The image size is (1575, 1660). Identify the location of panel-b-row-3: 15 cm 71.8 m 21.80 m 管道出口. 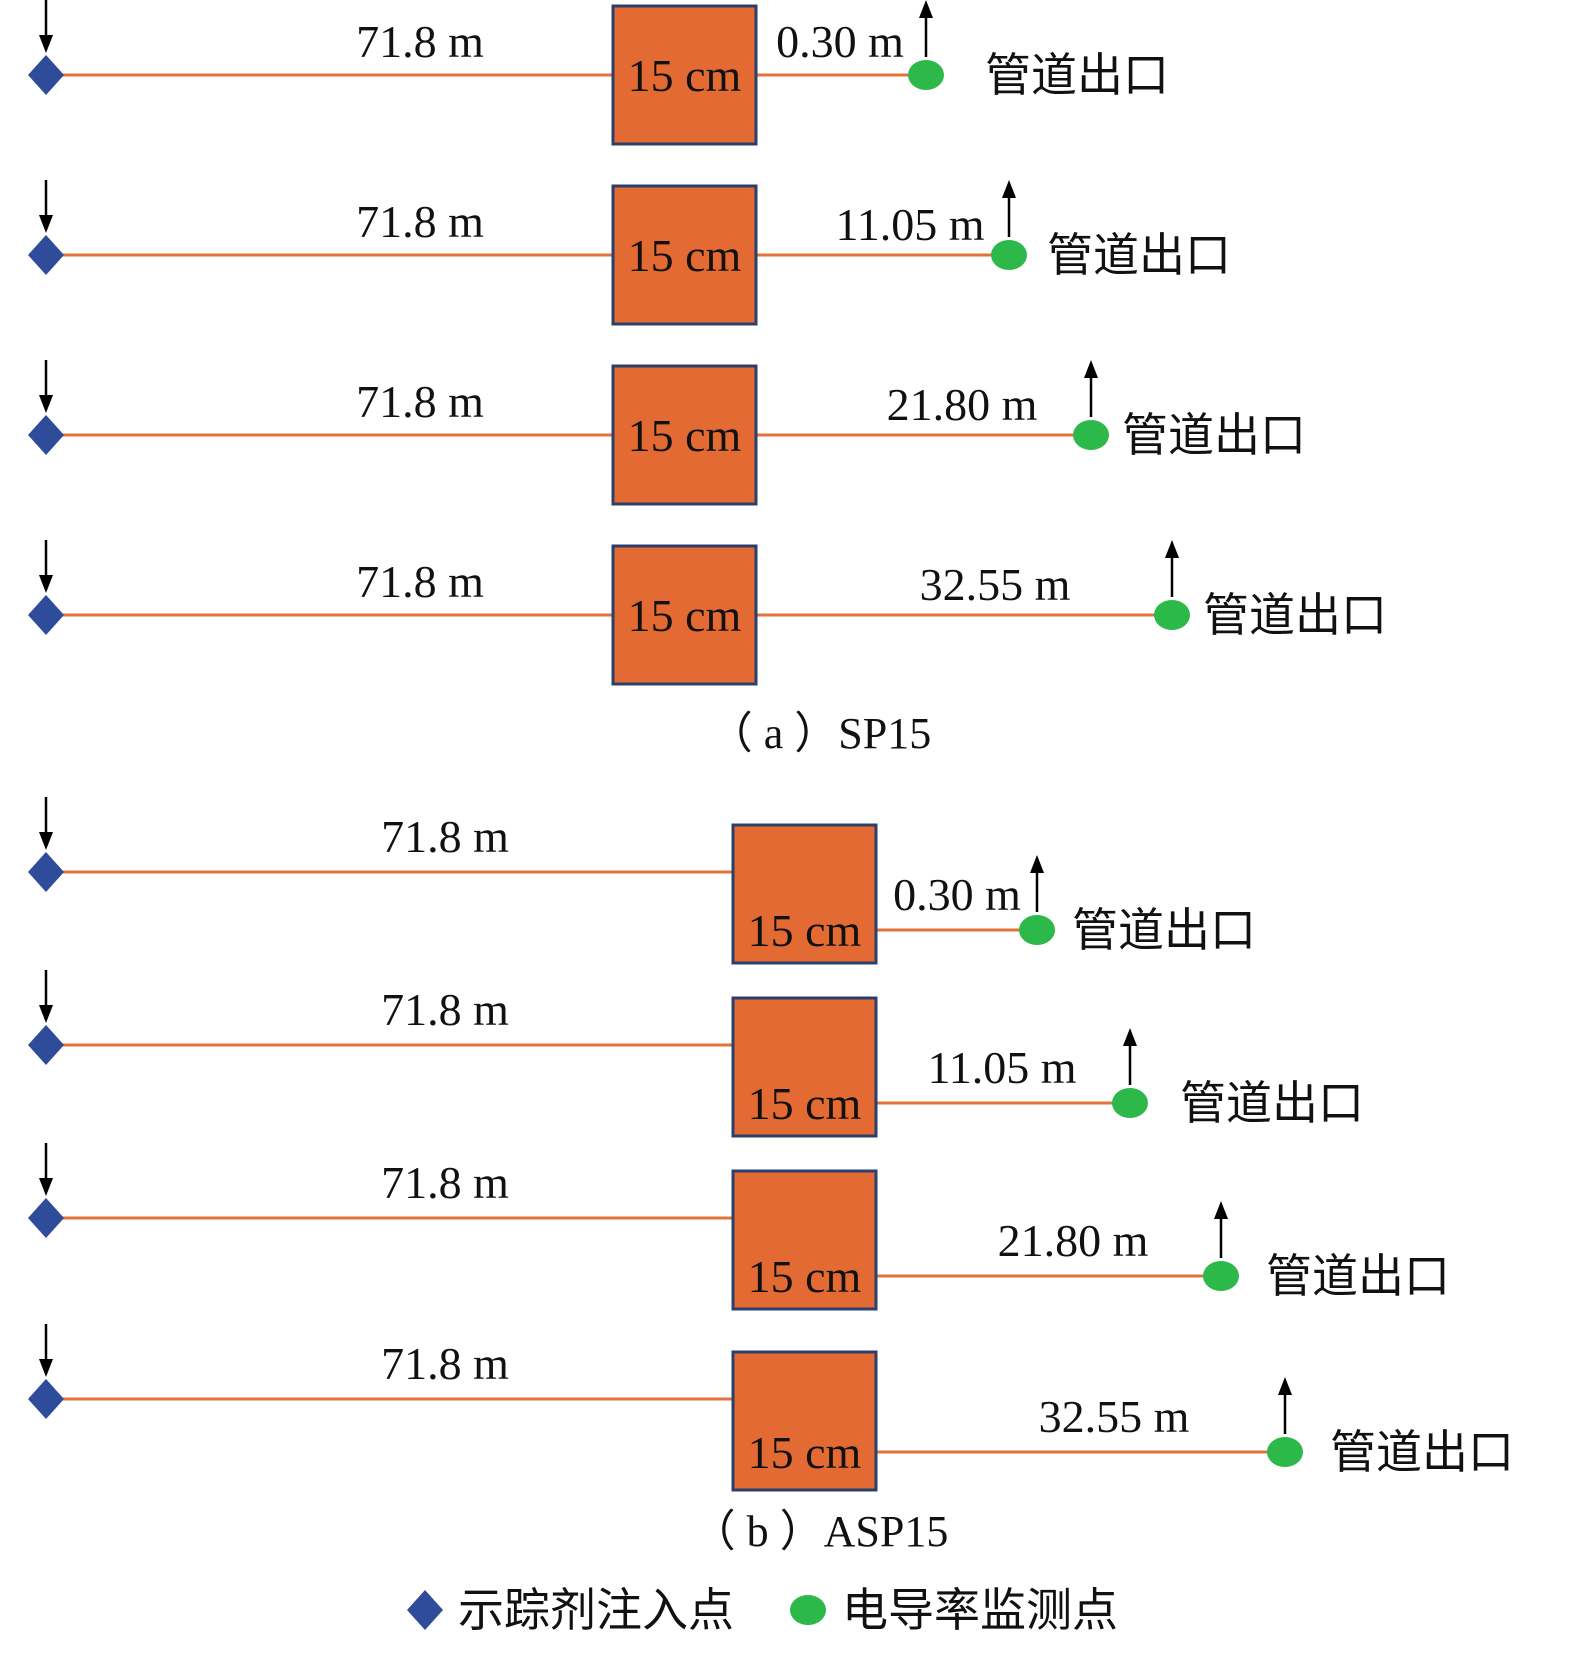
(739, 1227).